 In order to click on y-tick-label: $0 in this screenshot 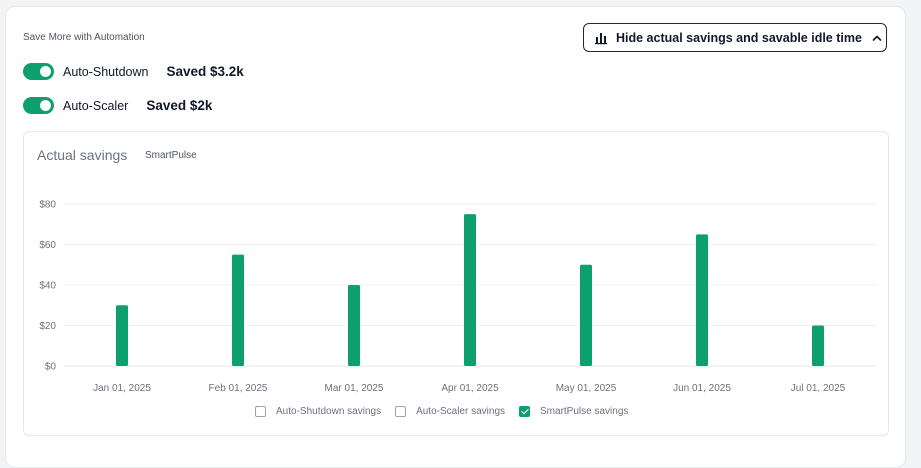, I will do `click(51, 367)`.